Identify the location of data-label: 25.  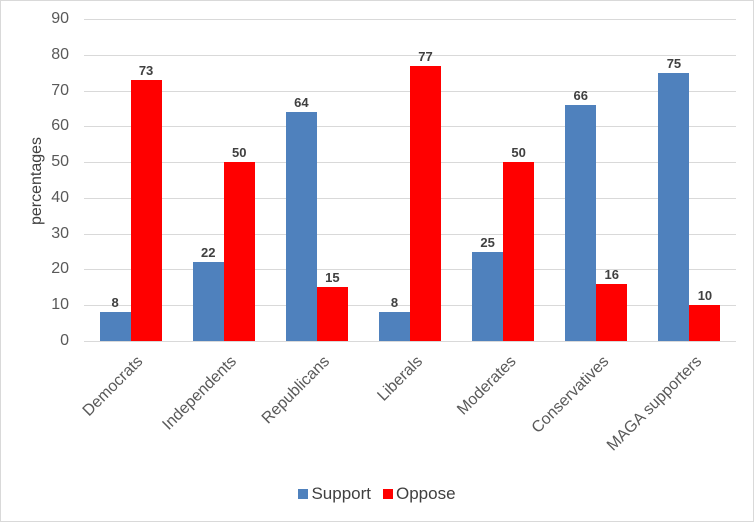
(487, 242).